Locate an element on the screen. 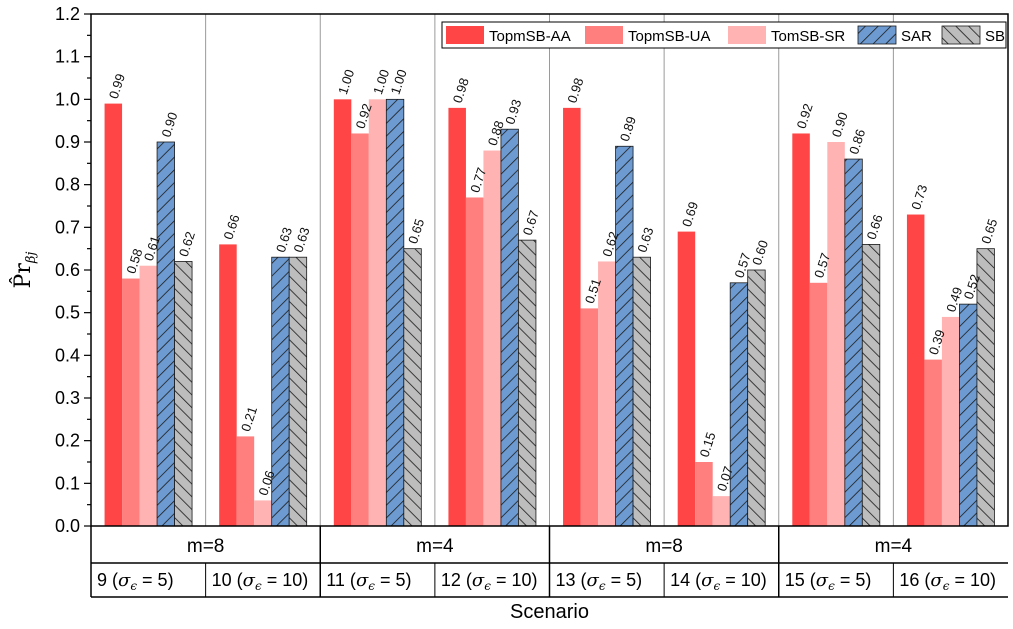  data-label: 0.67 is located at coordinates (531, 222).